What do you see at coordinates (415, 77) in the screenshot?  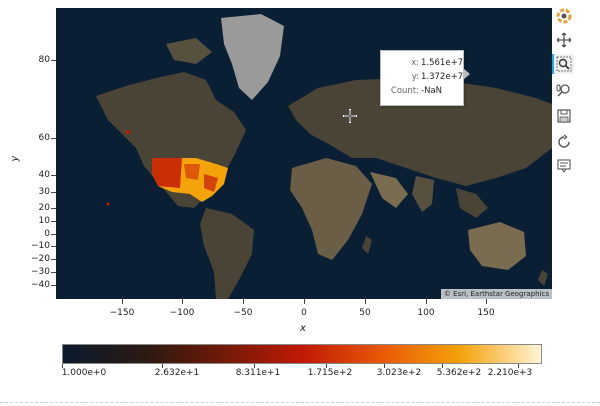 I see `tooltip-y-key: y:` at bounding box center [415, 77].